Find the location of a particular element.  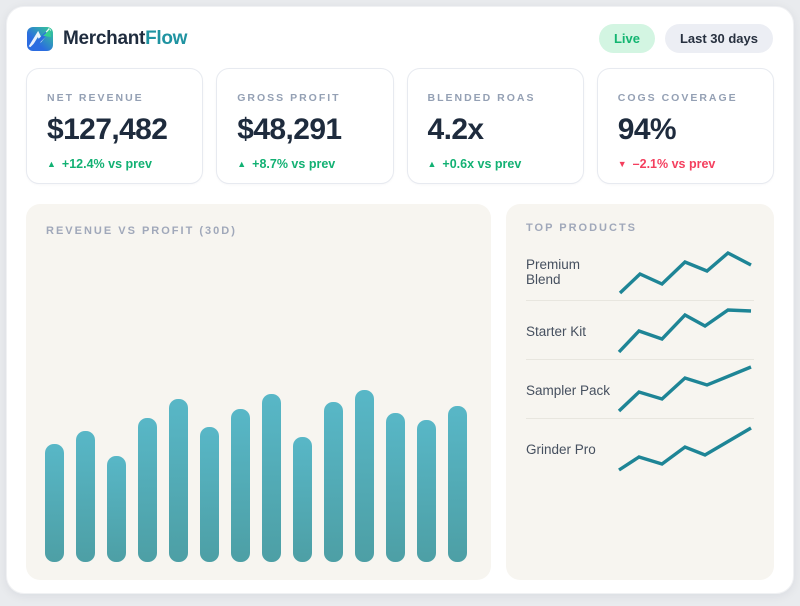

kpi-label: BLENDED ROAS is located at coordinates (481, 98).